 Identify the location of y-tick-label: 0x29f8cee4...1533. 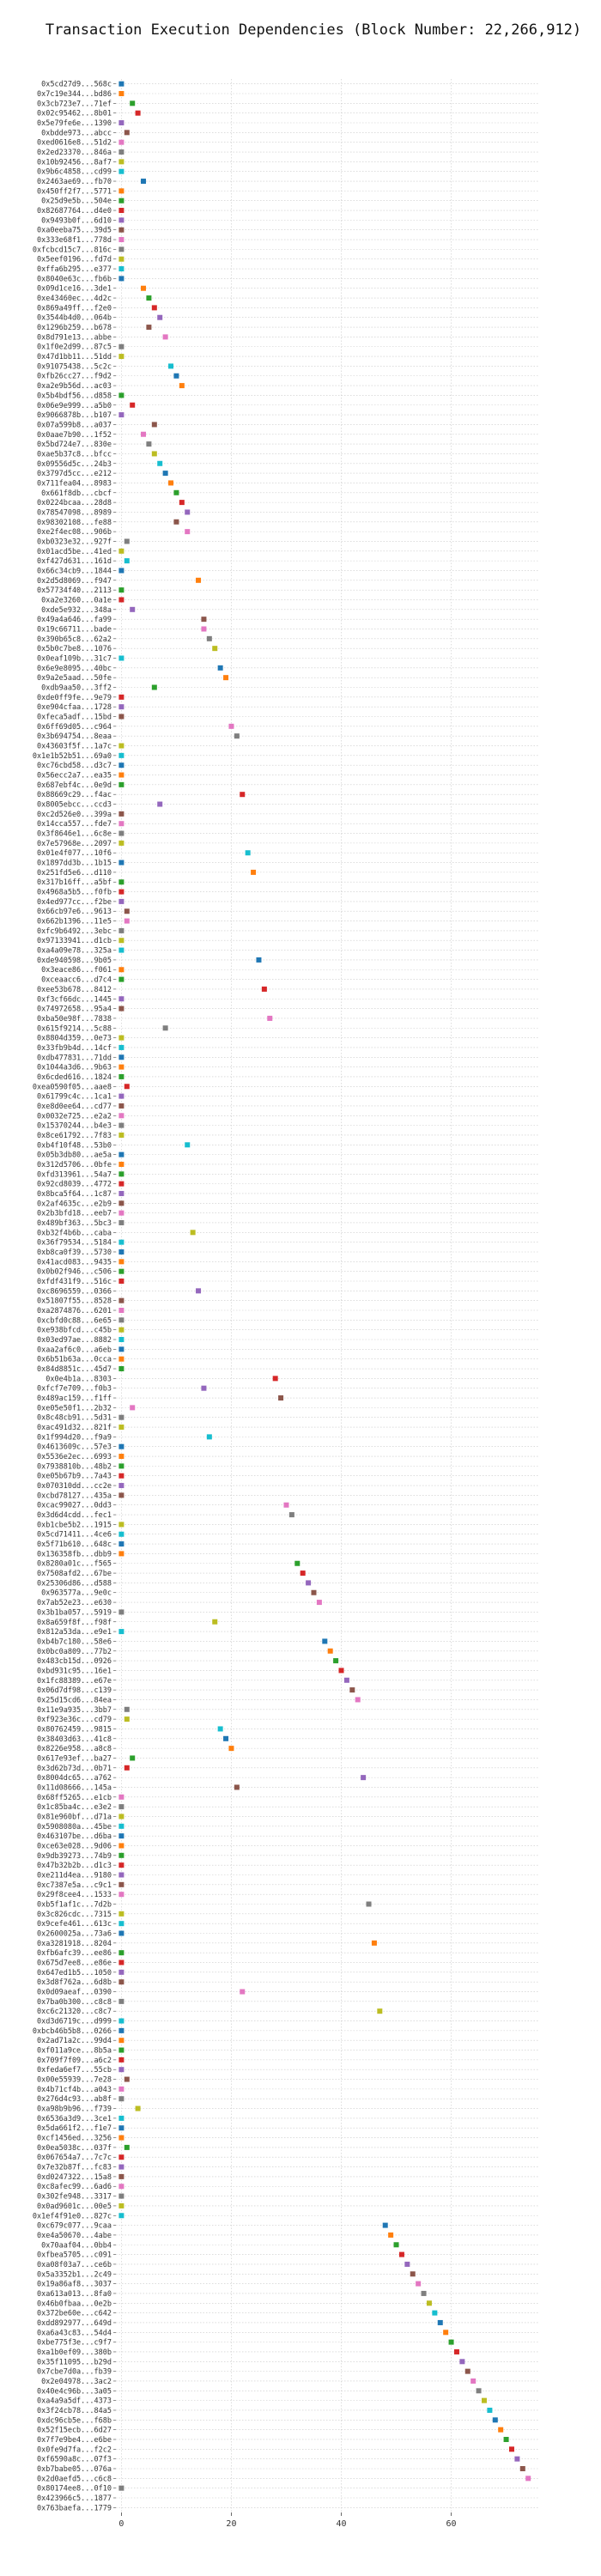
(74, 1895).